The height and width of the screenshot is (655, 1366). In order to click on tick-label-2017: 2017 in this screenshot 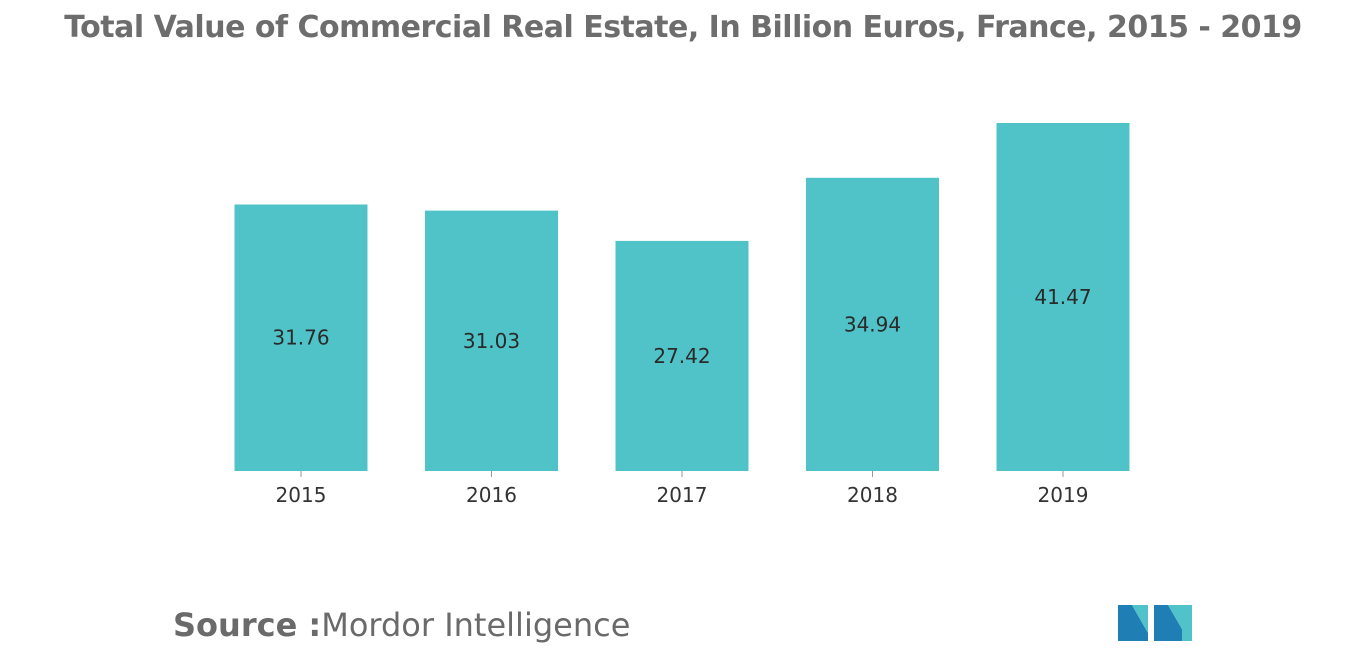, I will do `click(682, 495)`.